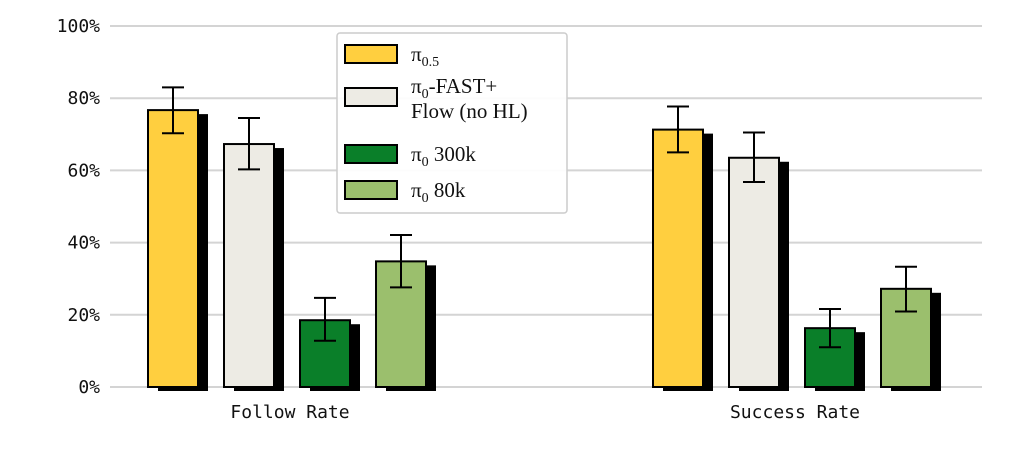 This screenshot has width=1009, height=449. Describe the element at coordinates (83, 315) in the screenshot. I see `y-tick-label: 20%` at that location.